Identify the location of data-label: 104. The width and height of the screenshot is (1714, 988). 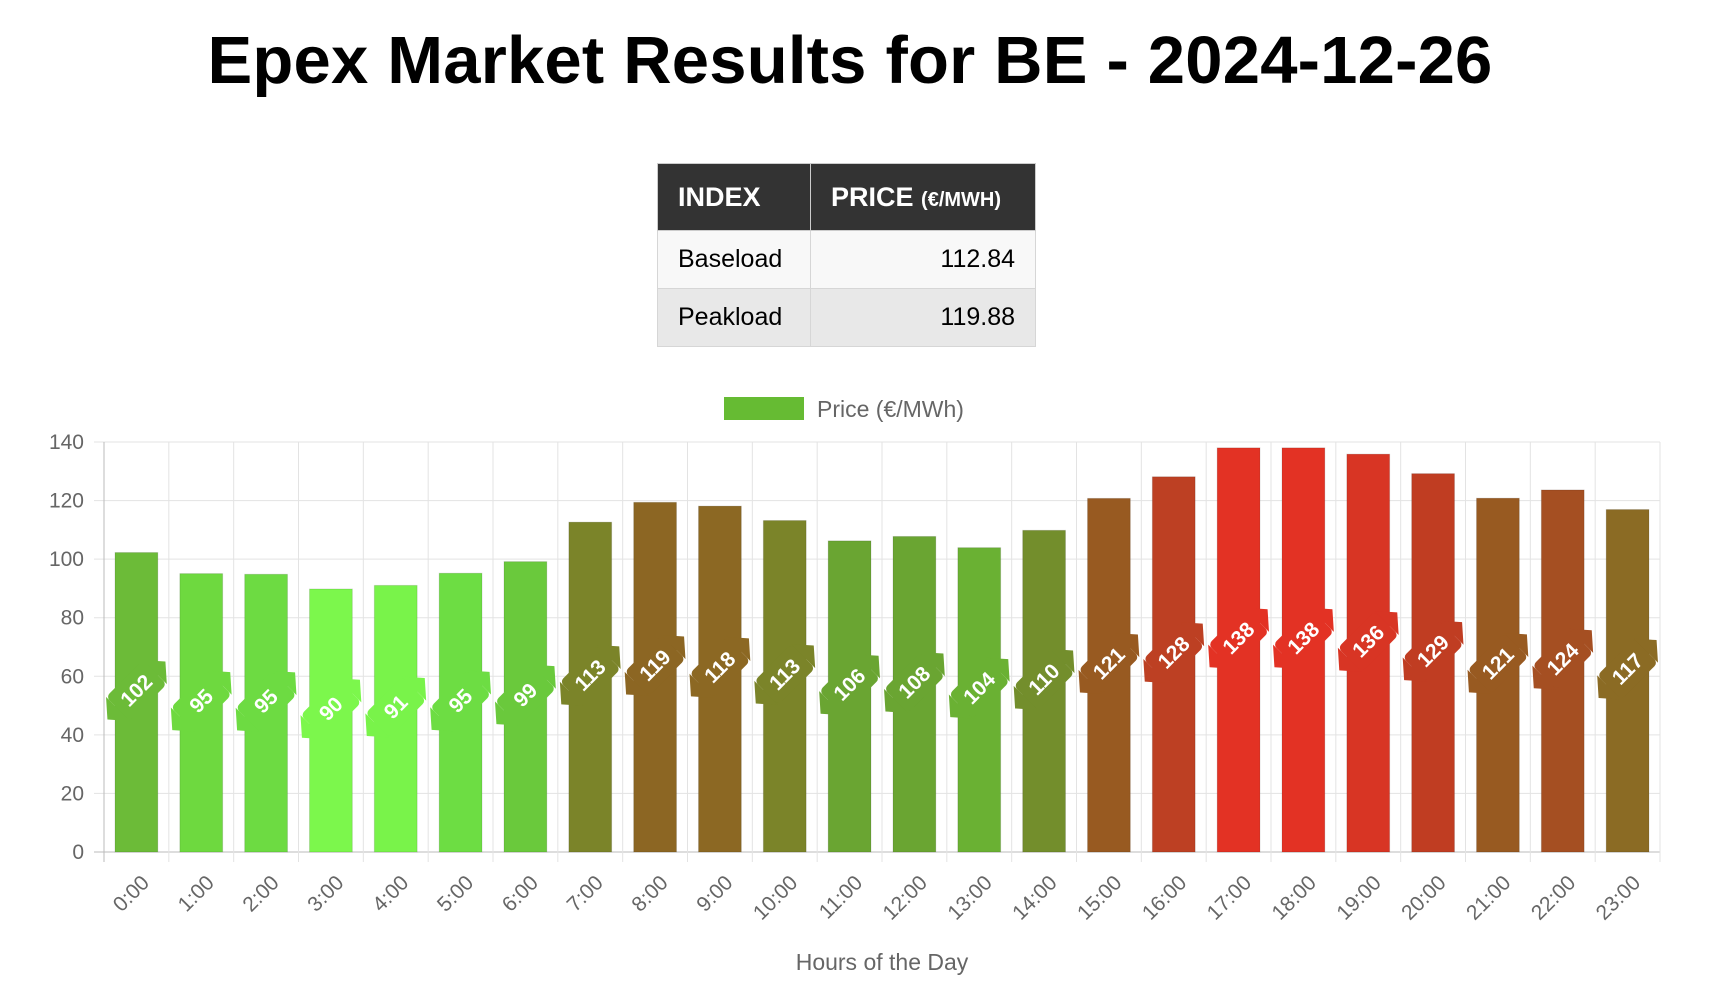
(979, 688).